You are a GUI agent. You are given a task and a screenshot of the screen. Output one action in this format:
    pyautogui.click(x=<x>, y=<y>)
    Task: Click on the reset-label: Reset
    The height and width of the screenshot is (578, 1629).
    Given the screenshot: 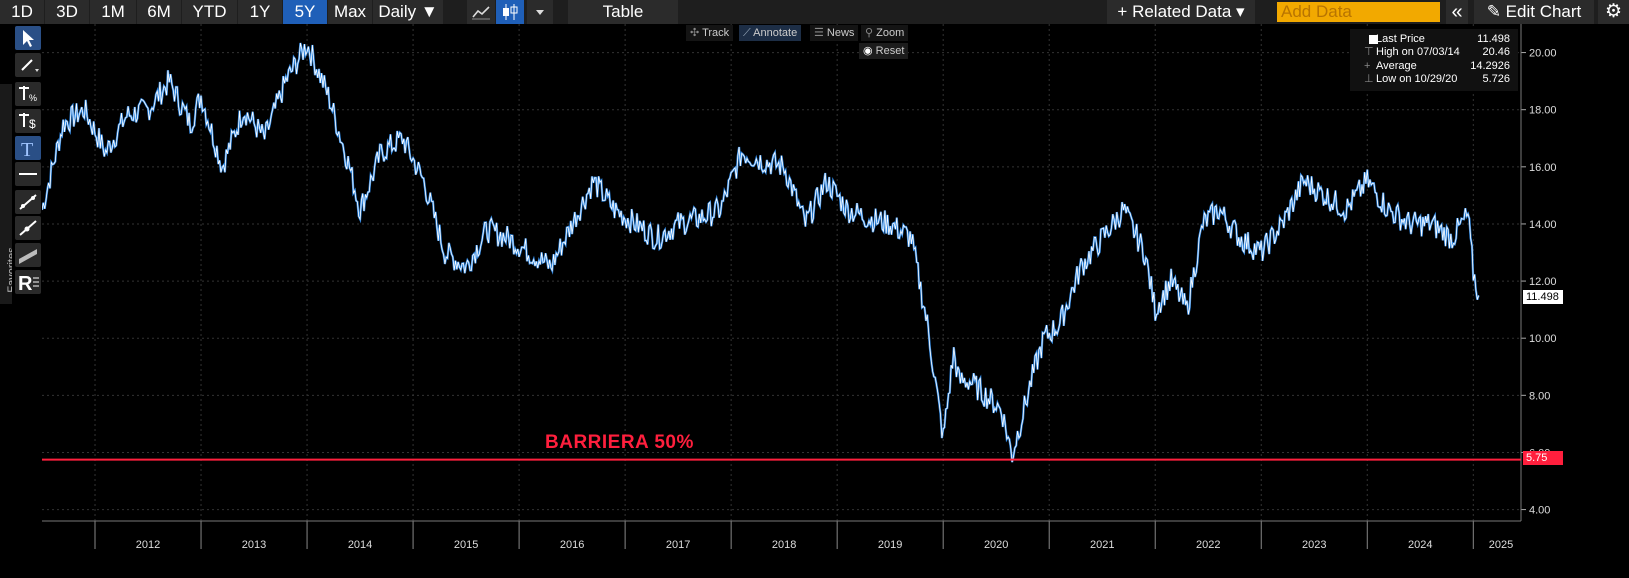 What is the action you would take?
    pyautogui.click(x=890, y=51)
    